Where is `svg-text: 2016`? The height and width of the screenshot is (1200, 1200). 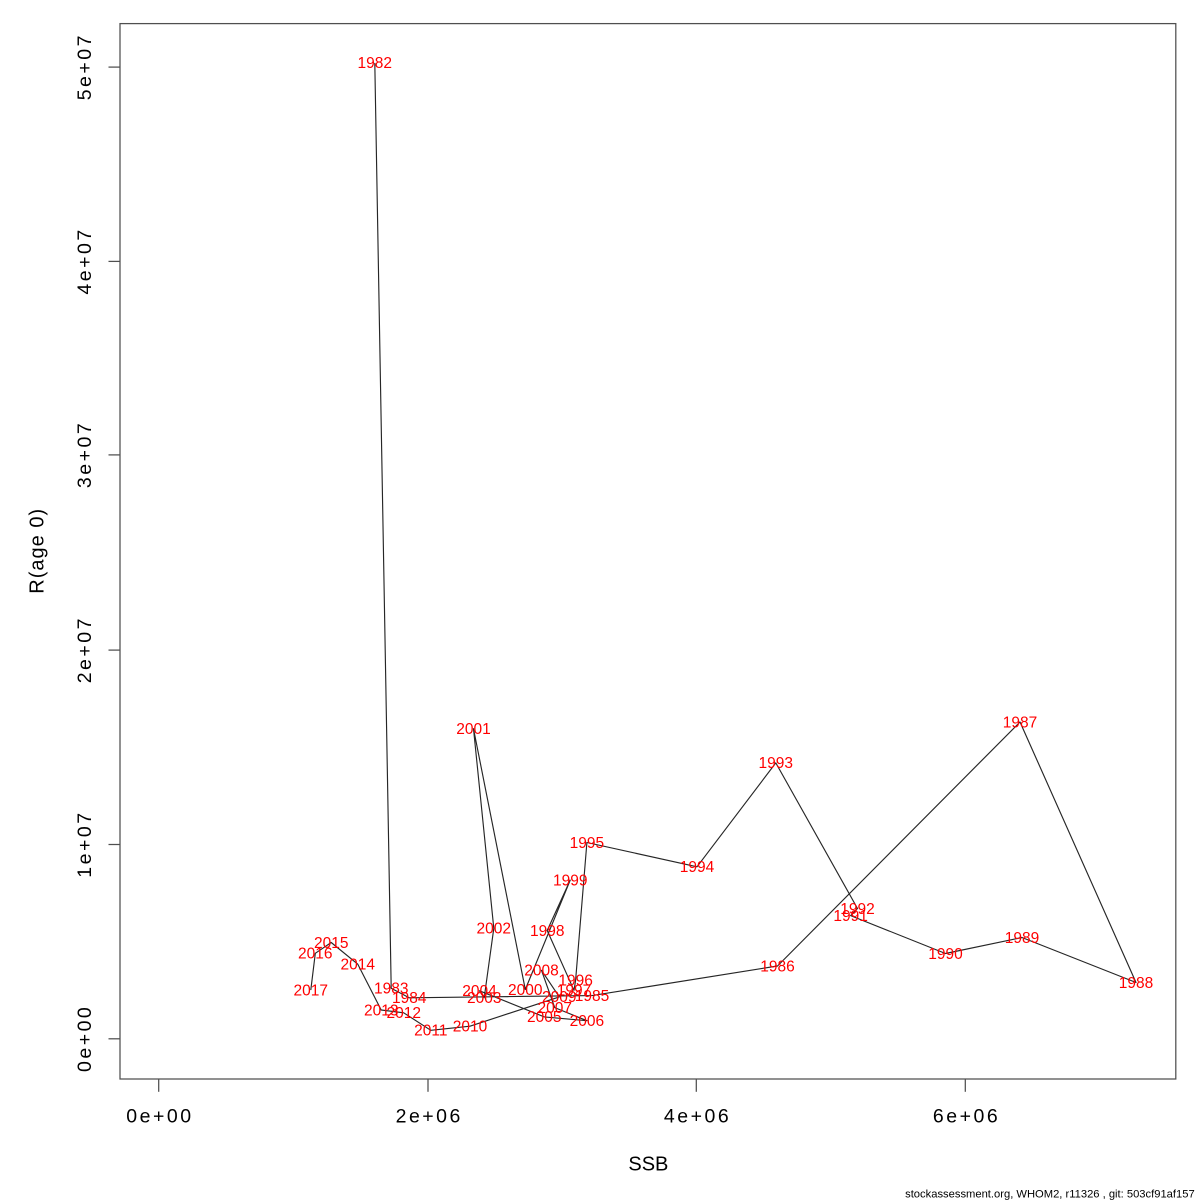
svg-text: 2016 is located at coordinates (315, 954).